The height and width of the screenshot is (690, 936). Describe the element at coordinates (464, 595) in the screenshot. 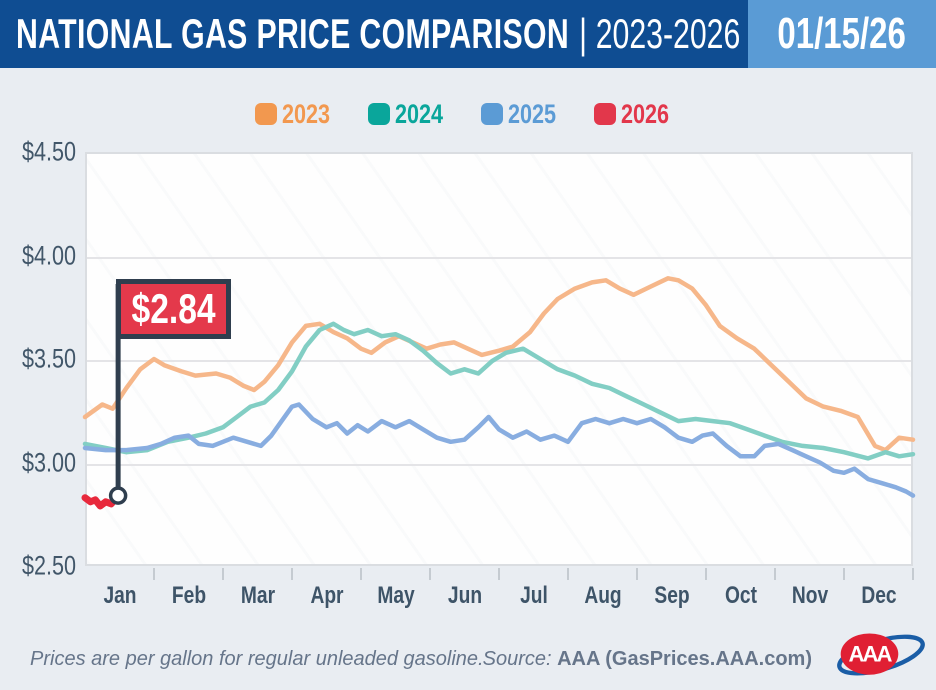

I see `x-tick-label-Jun: Jun` at that location.